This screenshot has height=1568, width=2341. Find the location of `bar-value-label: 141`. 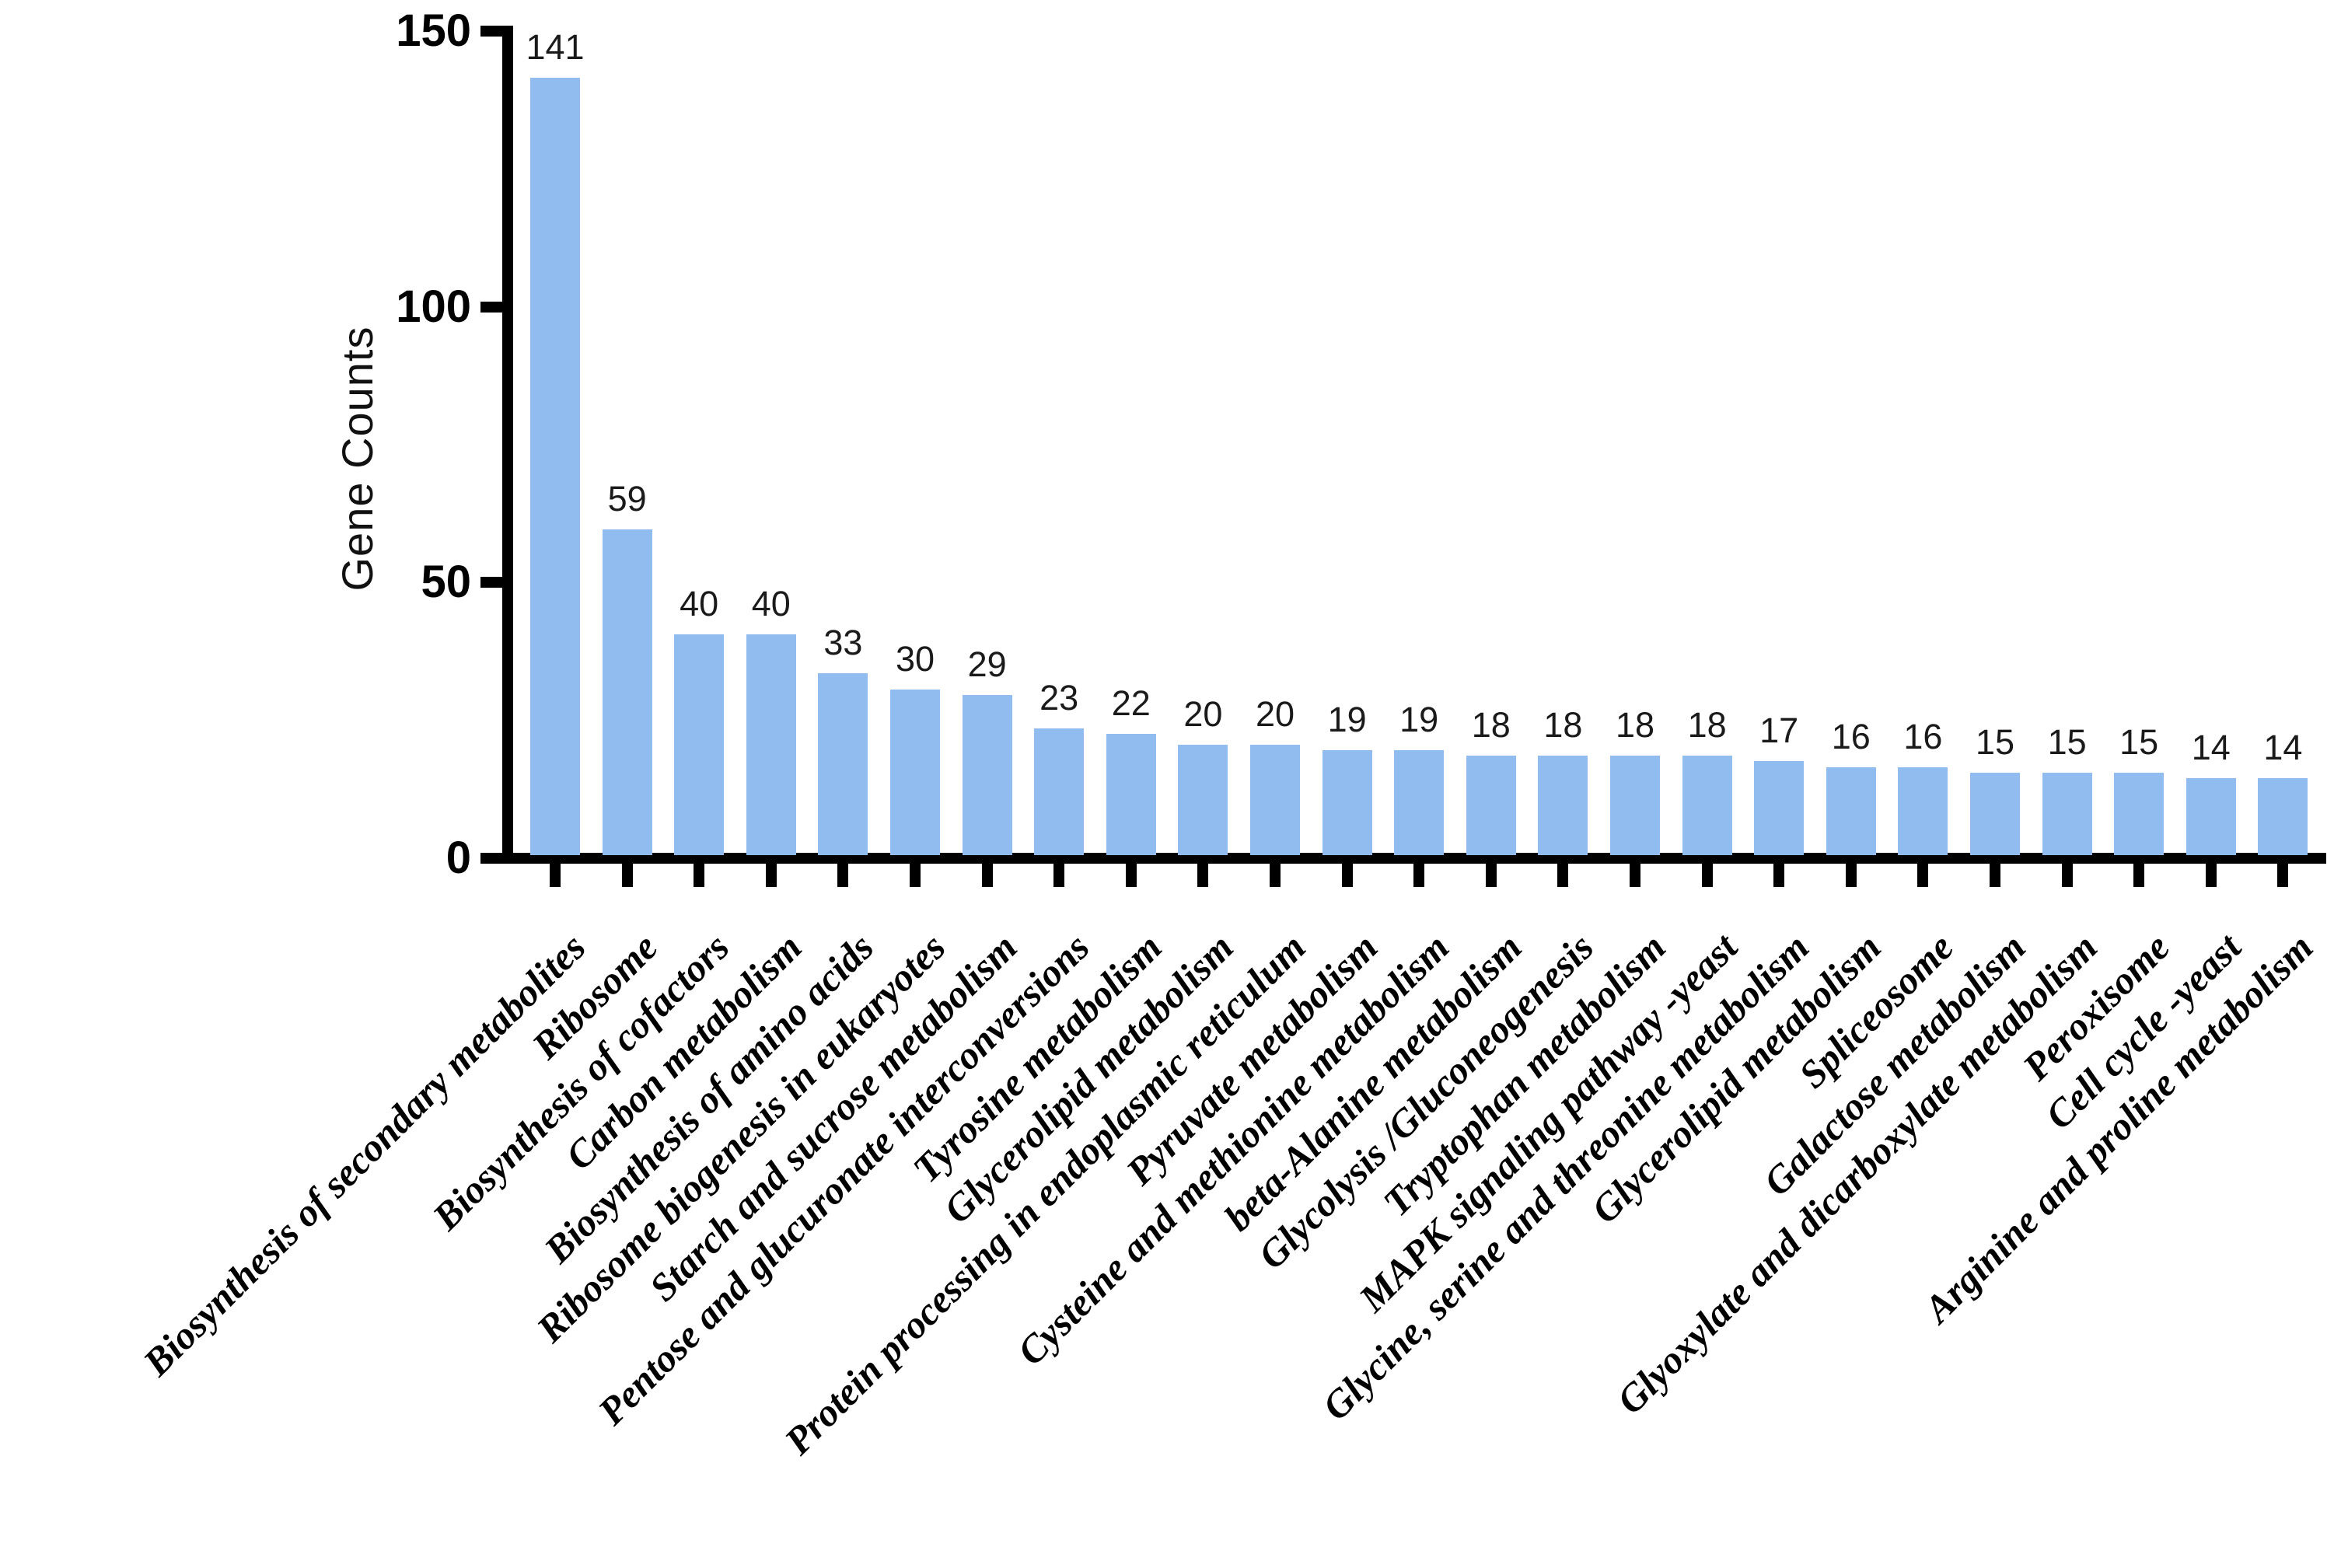

bar-value-label: 141 is located at coordinates (555, 46).